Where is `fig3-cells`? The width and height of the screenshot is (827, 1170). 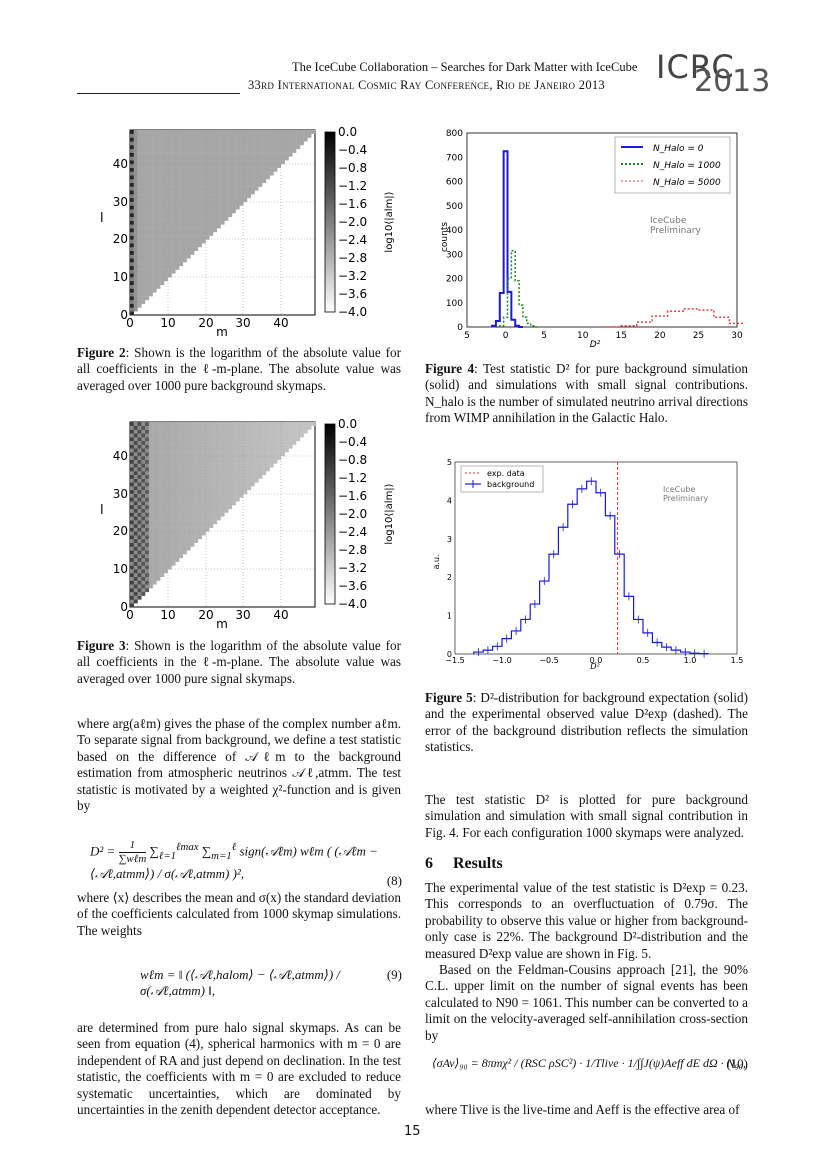 fig3-cells is located at coordinates (223, 515).